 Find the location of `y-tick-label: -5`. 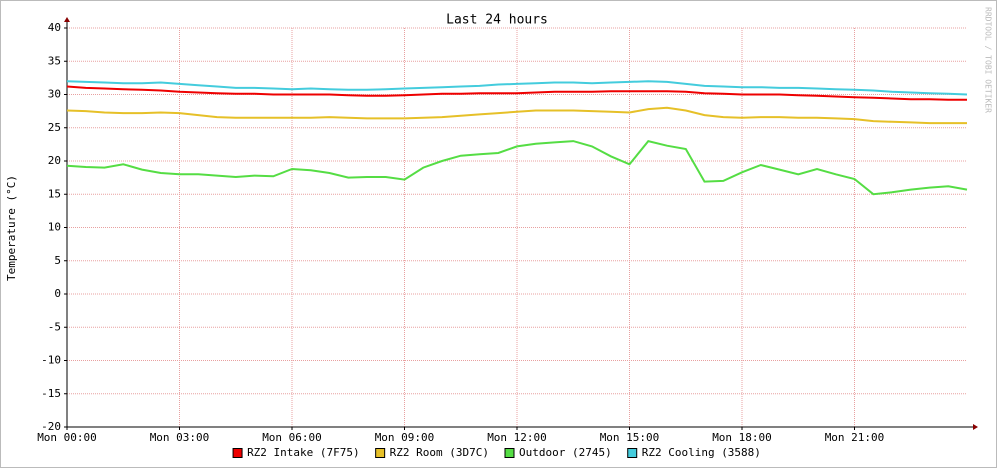

y-tick-label: -5 is located at coordinates (54, 326).